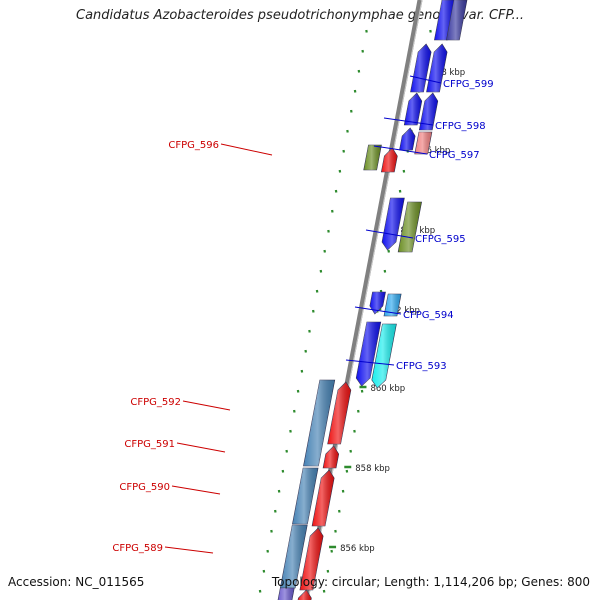 This screenshot has height=600, width=600. Describe the element at coordinates (433, 151) in the screenshot. I see `scale-label: 866 kbp` at that location.